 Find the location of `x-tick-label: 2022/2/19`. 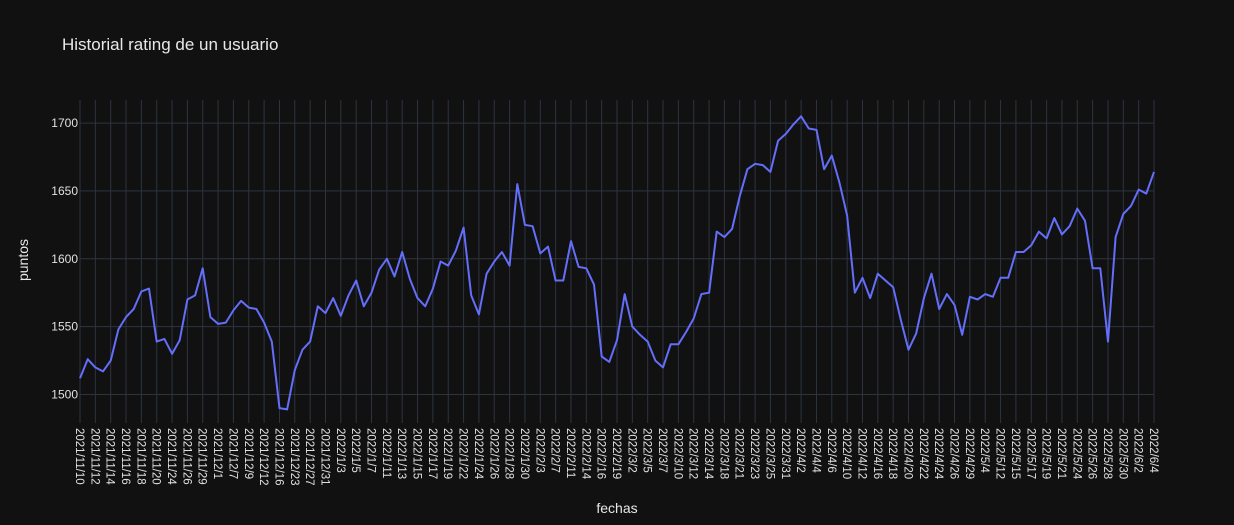

x-tick-label: 2022/2/19 is located at coordinates (616, 453).